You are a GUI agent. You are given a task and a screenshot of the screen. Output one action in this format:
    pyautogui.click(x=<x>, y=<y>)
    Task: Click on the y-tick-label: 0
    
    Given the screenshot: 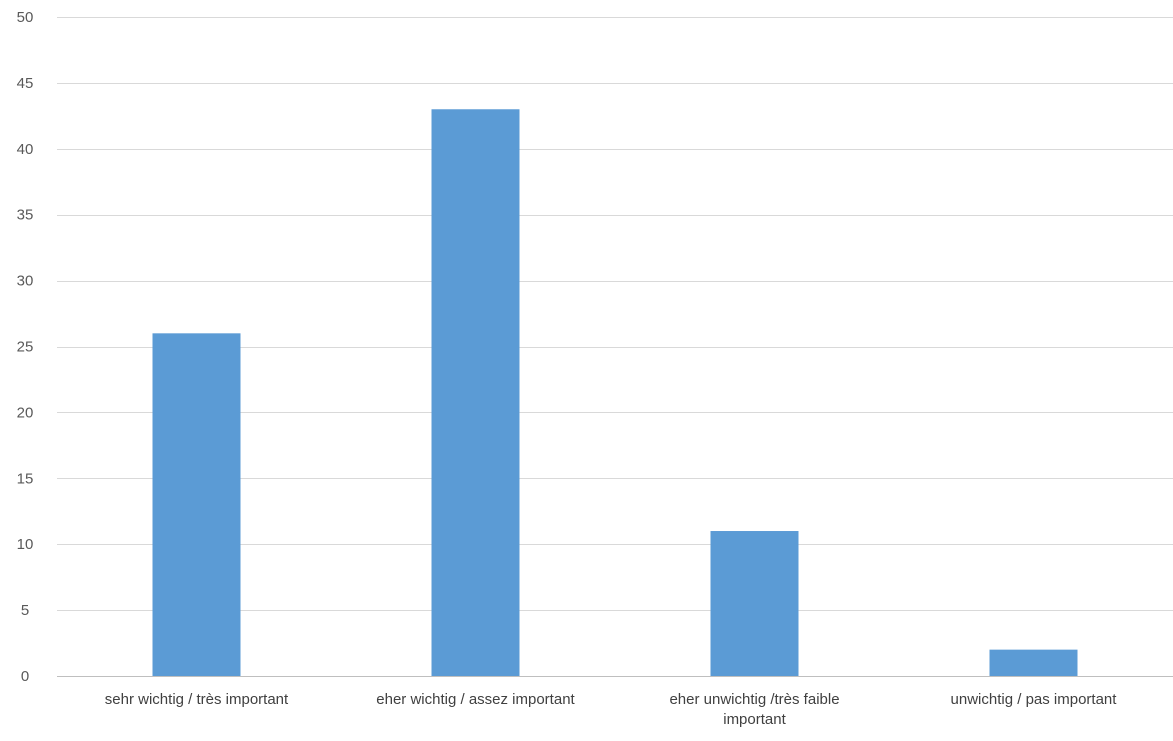 What is the action you would take?
    pyautogui.click(x=25, y=676)
    